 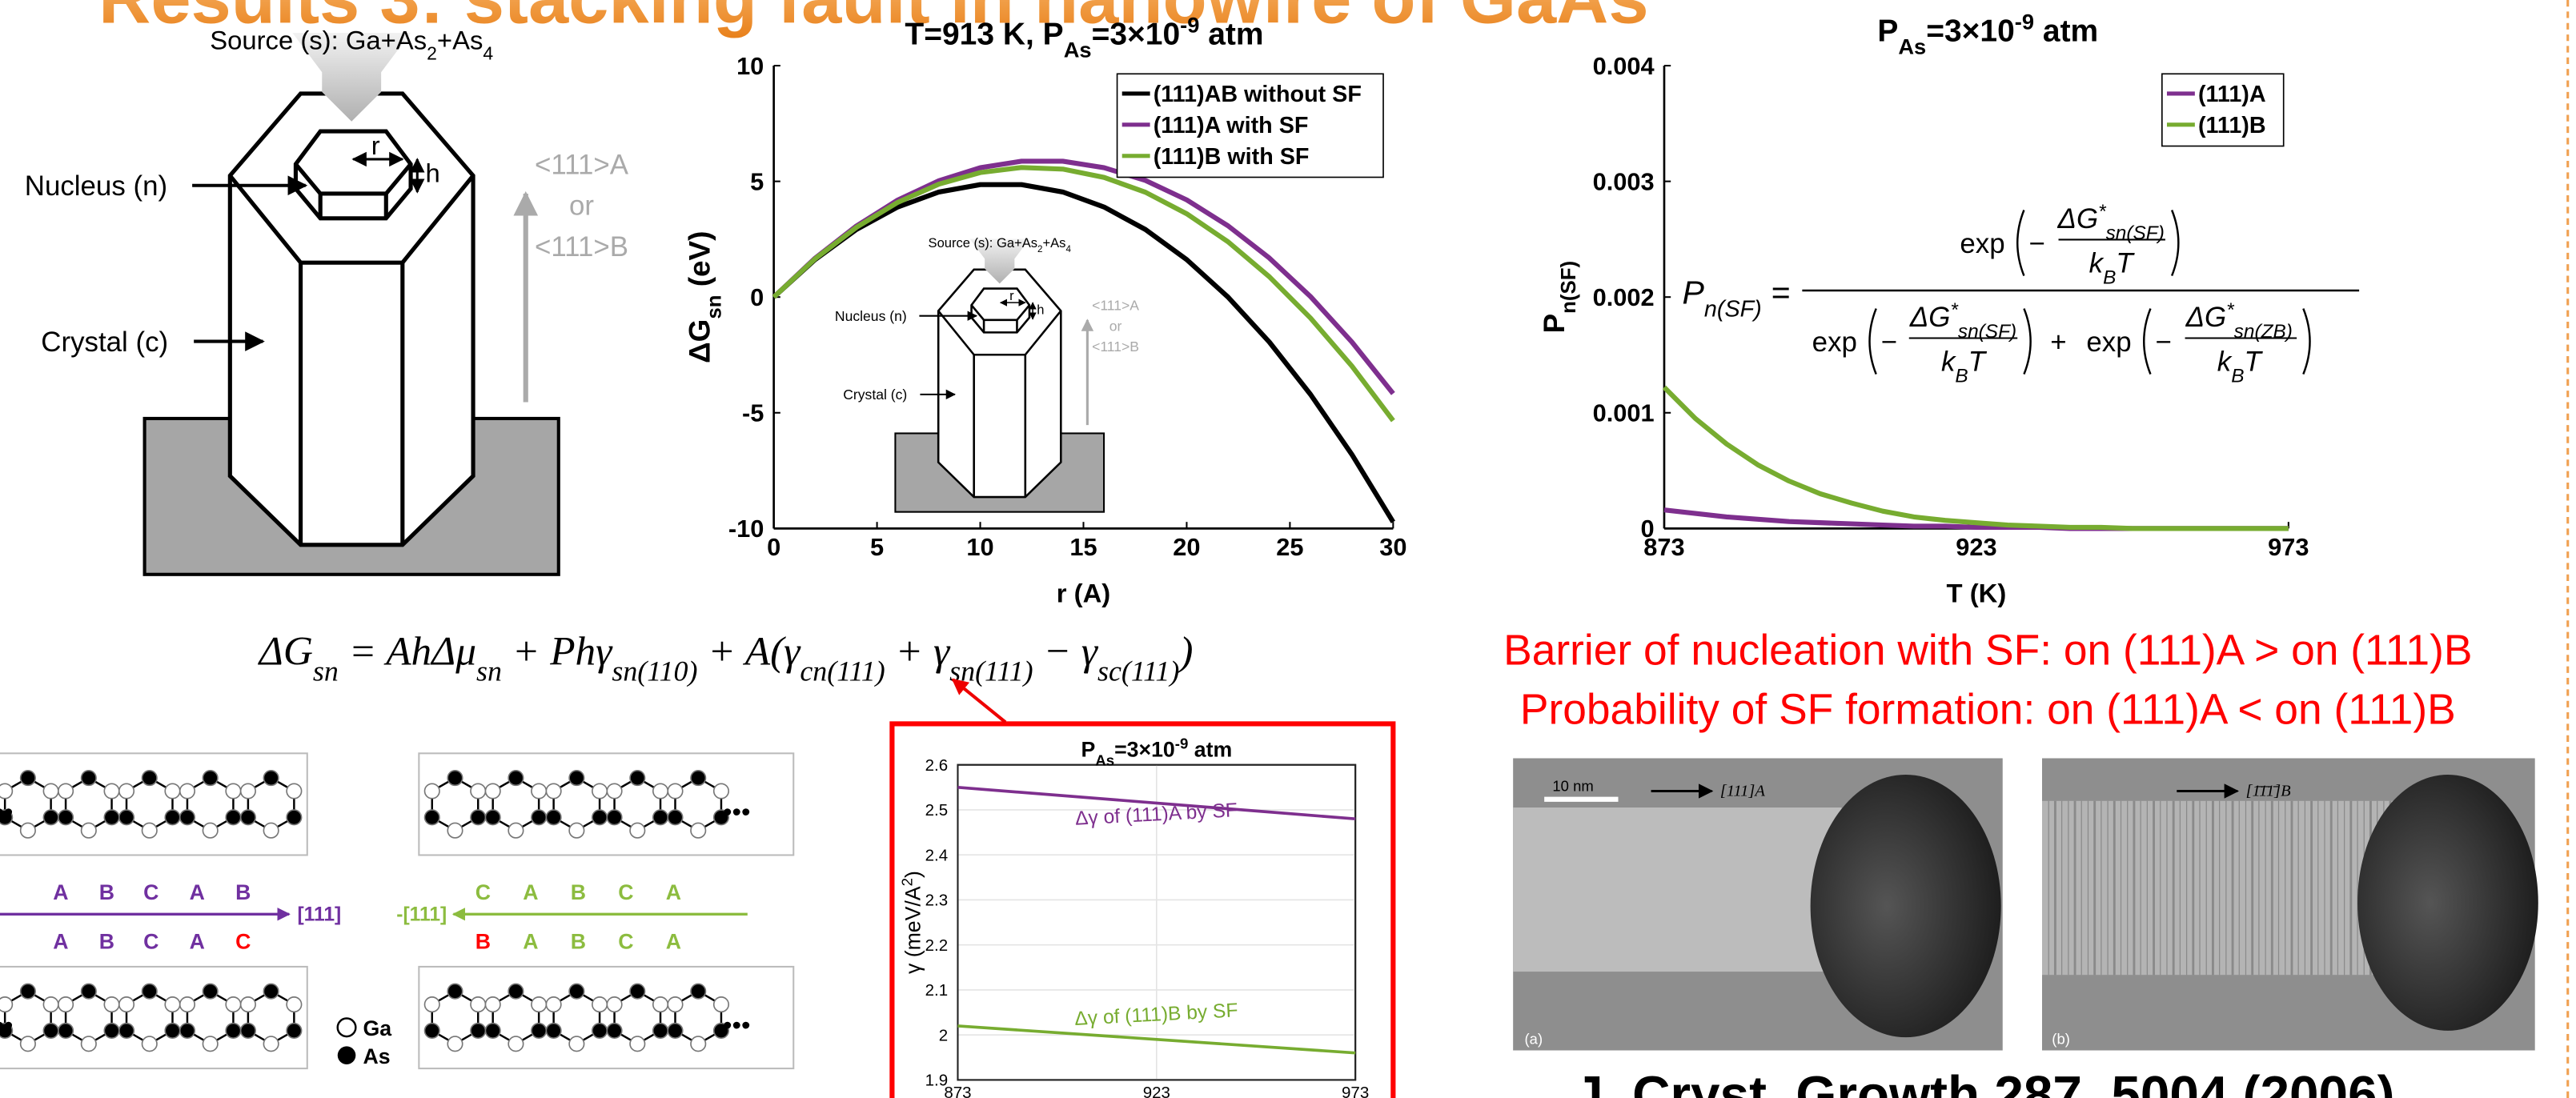 What do you see at coordinates (377, 1056) in the screenshot?
I see `legend-label: As` at bounding box center [377, 1056].